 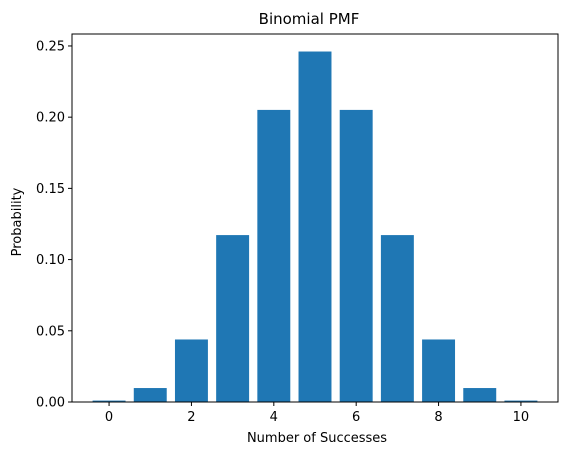 I want to click on y-tick-label: 0.00, so click(x=50, y=403).